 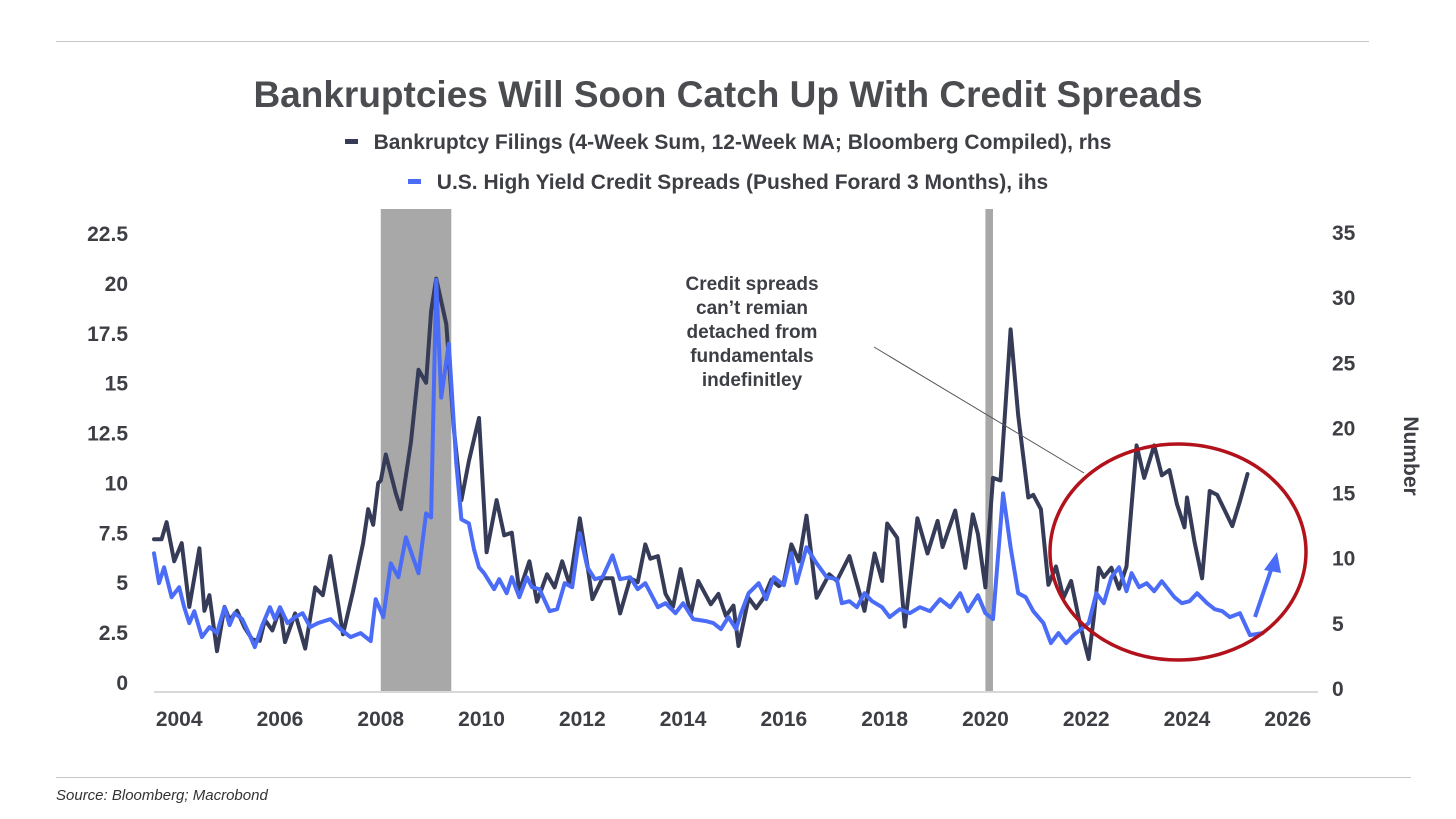 What do you see at coordinates (1344, 233) in the screenshot?
I see `right-tick-label: 35` at bounding box center [1344, 233].